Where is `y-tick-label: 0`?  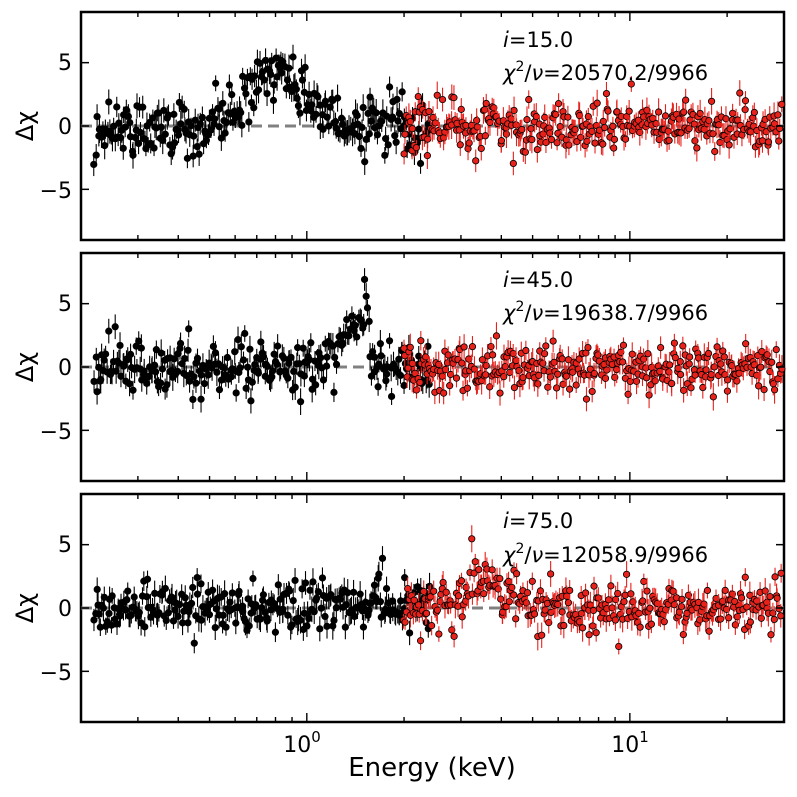 y-tick-label: 0 is located at coordinates (65, 127).